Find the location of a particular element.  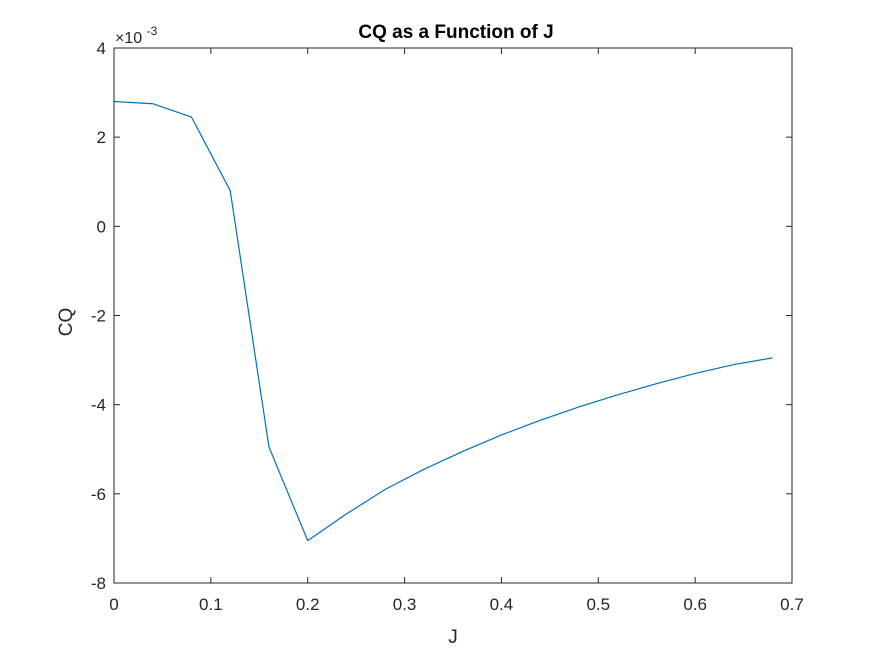

x-axis-title: J is located at coordinates (453, 637).